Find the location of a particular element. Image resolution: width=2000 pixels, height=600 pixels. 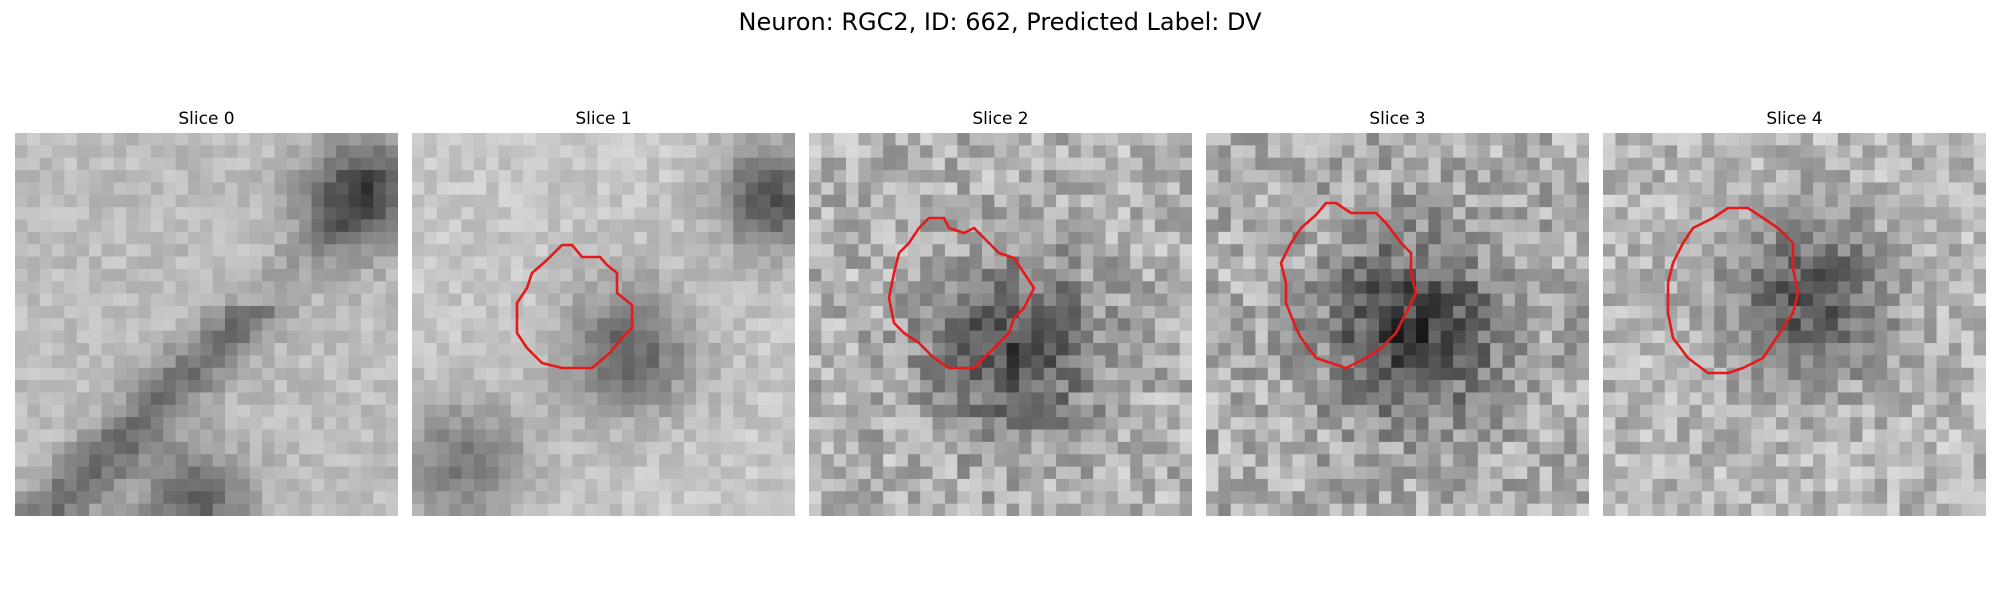

slice-panel-3: Slice 3 is located at coordinates (1397, 312).